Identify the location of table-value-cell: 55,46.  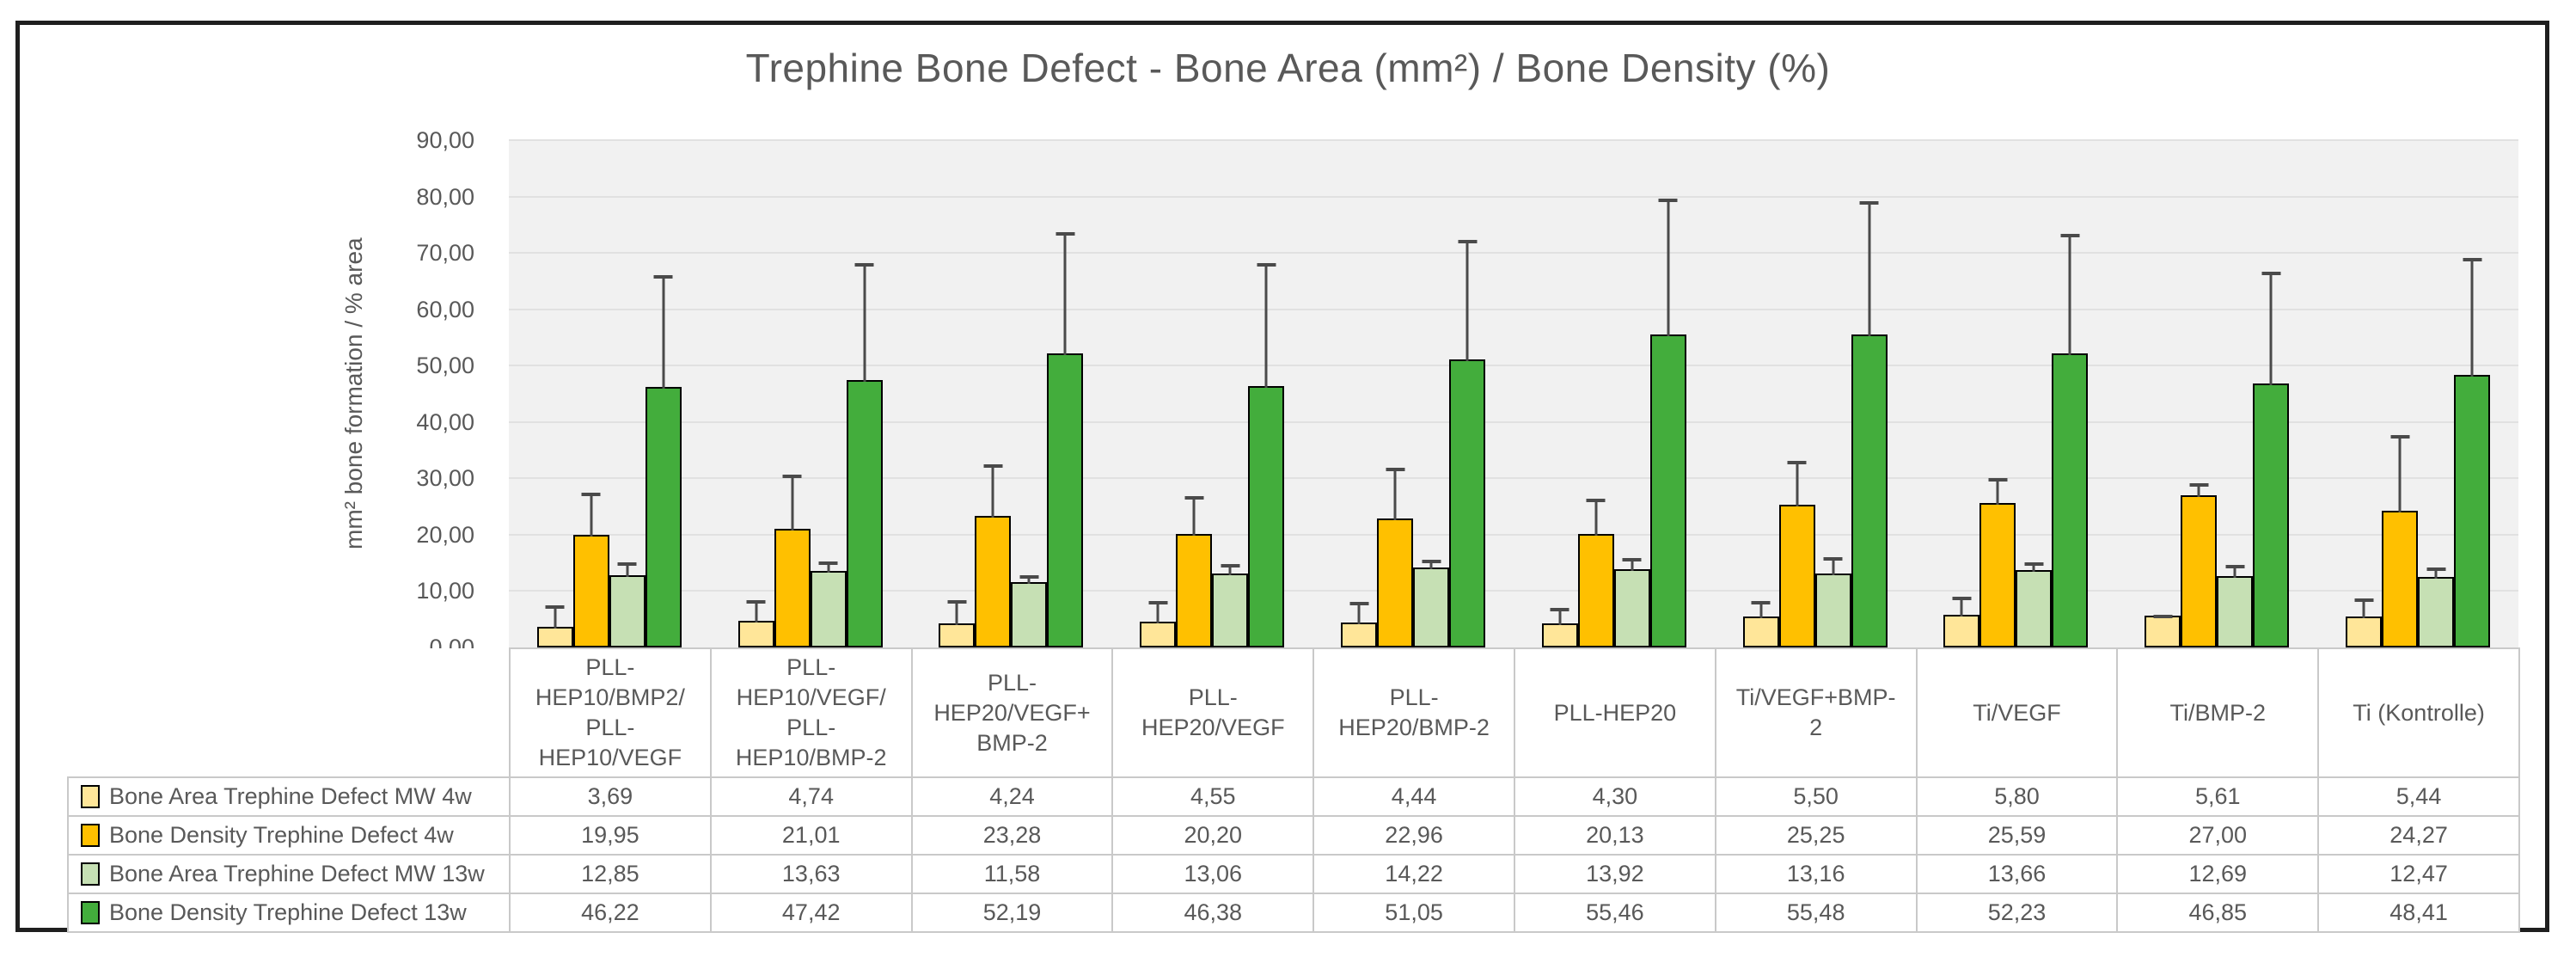
(1614, 913).